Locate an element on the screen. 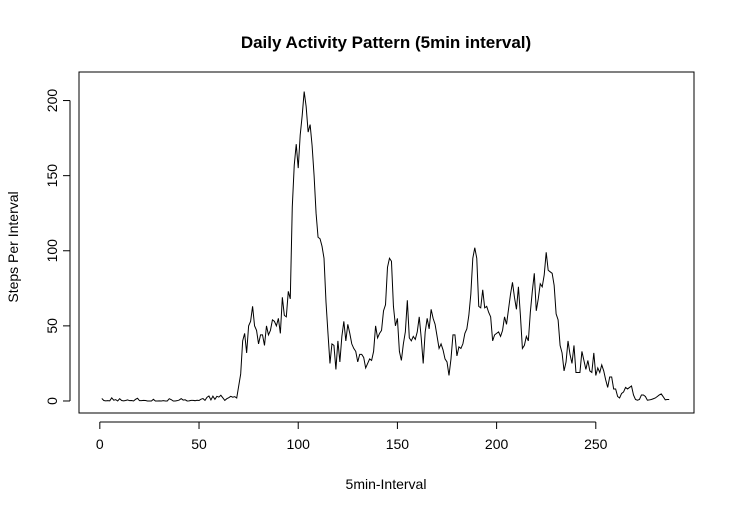  y-tick-label: 200 is located at coordinates (52, 101).